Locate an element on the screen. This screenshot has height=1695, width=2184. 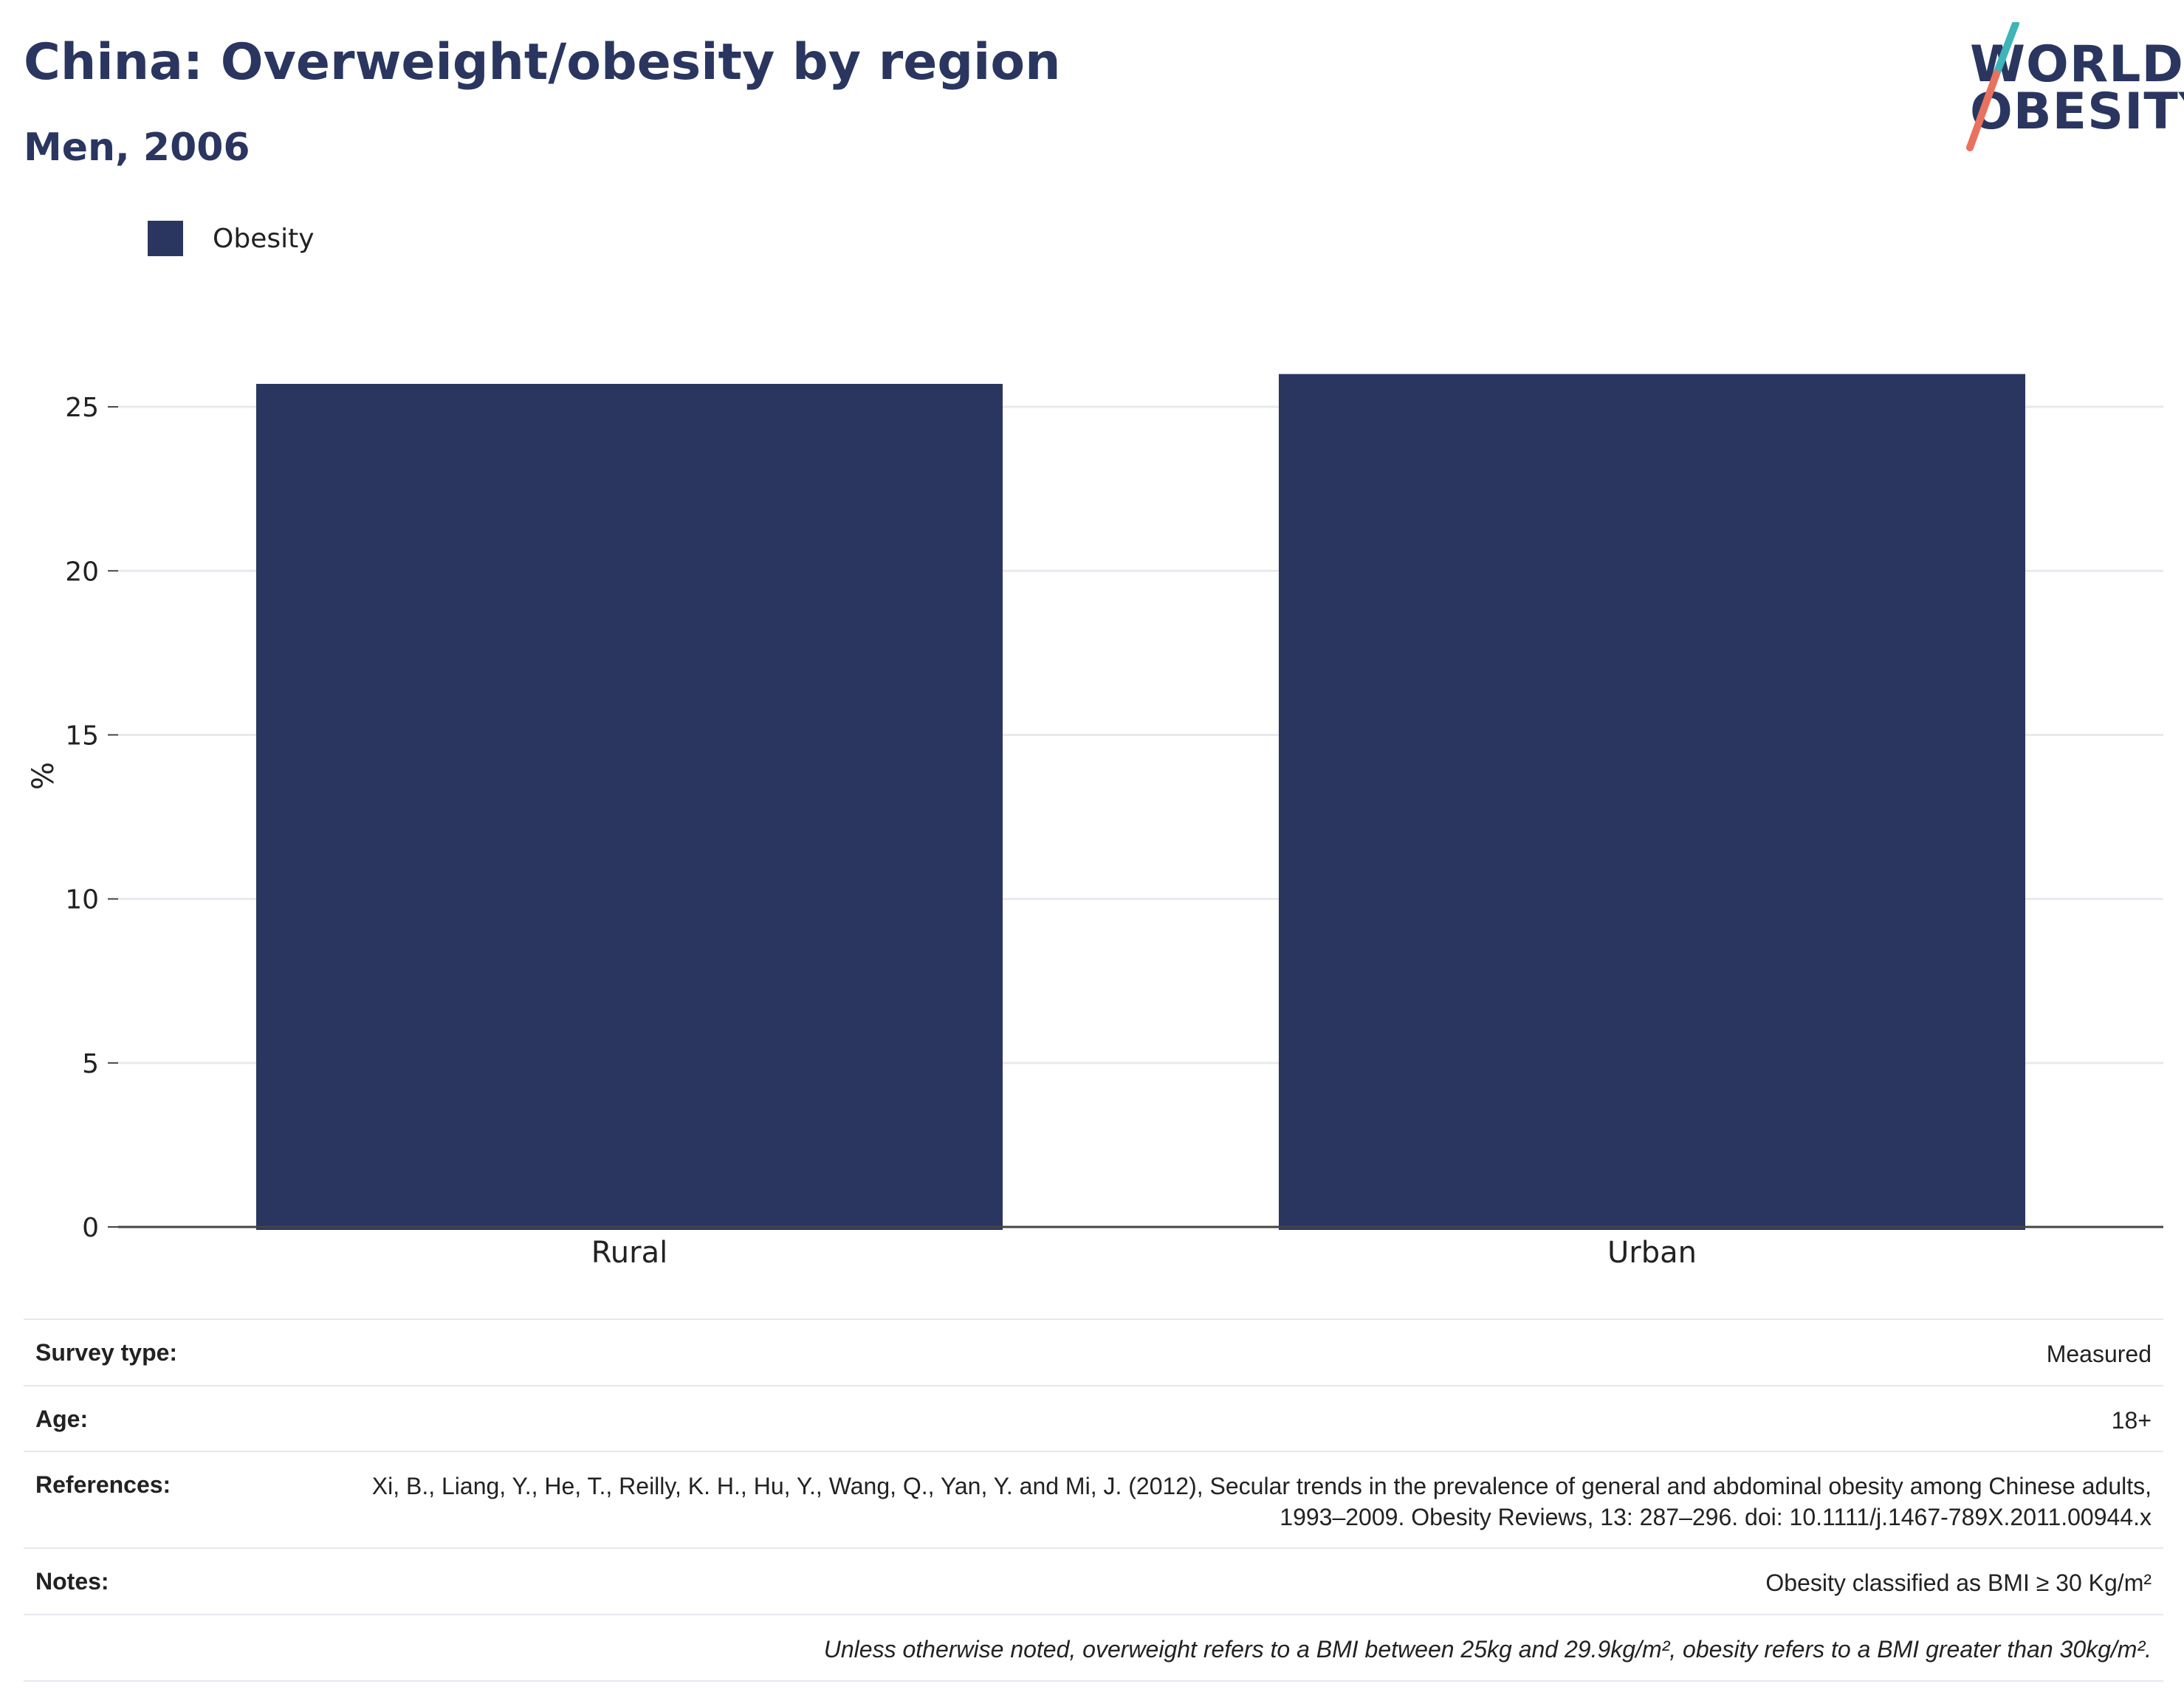
y-axis-label: % is located at coordinates (44, 776).